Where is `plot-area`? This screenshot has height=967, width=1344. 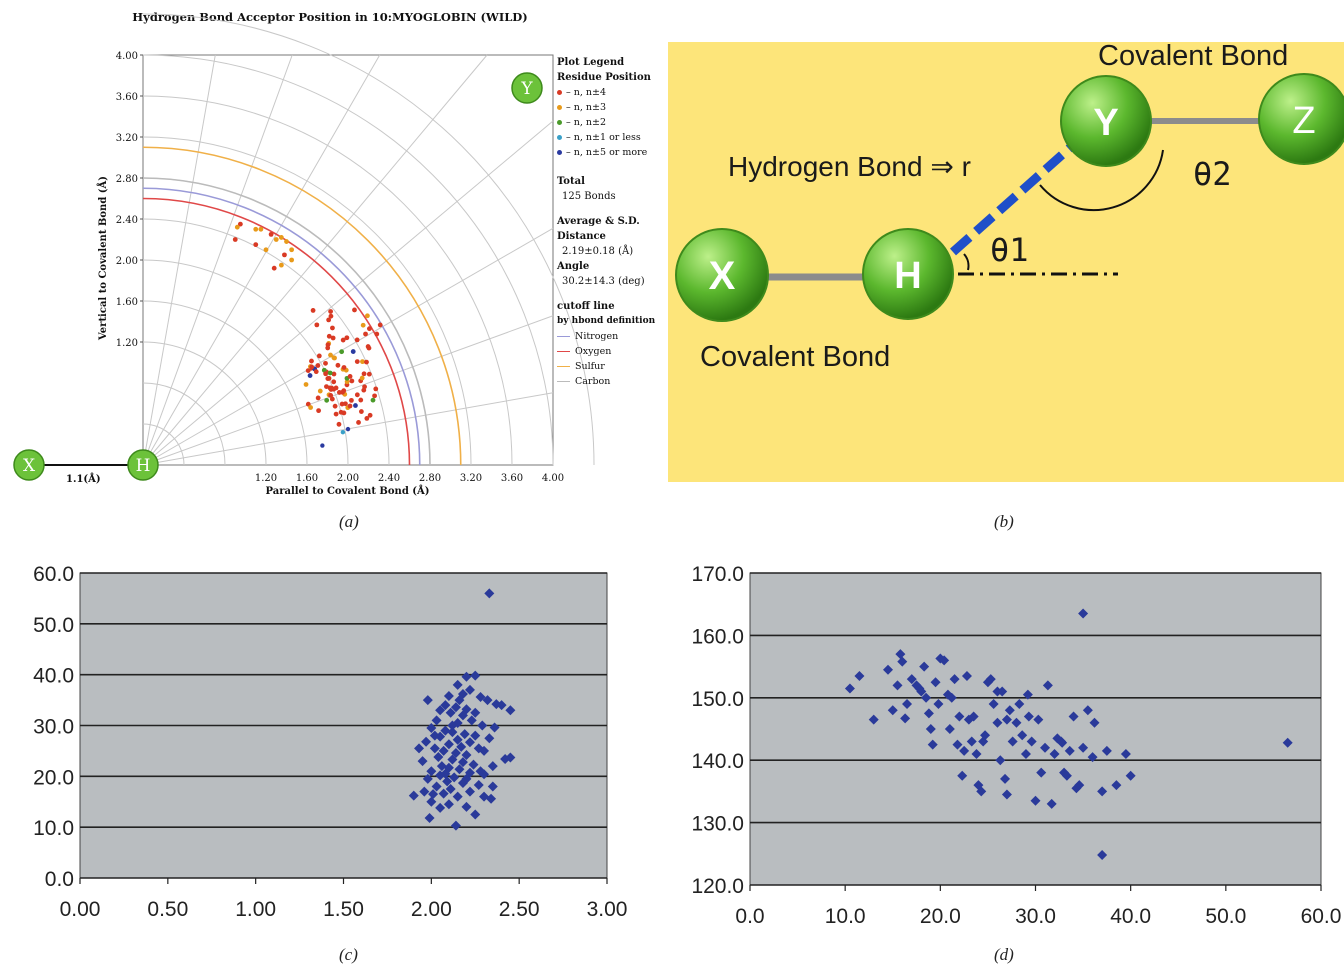 plot-area is located at coordinates (1035, 729).